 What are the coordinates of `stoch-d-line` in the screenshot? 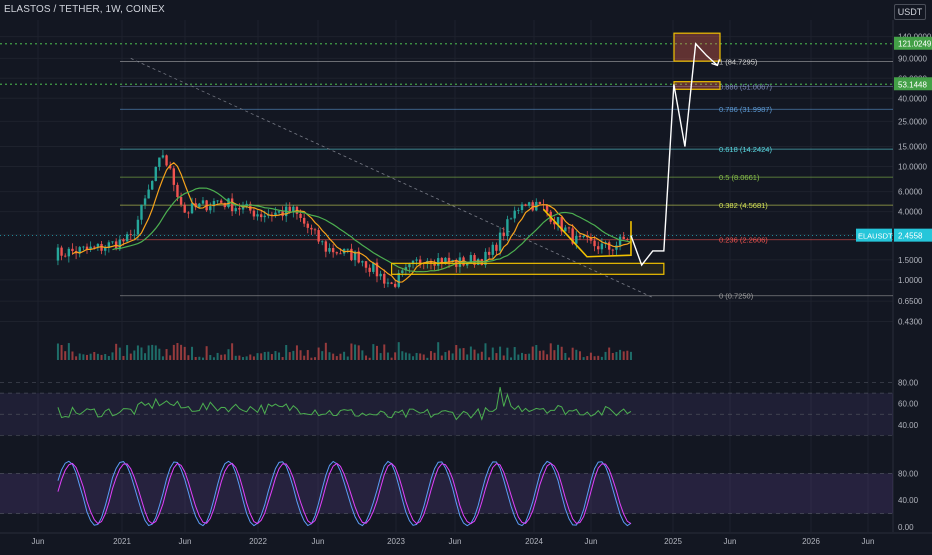 It's located at (344, 493).